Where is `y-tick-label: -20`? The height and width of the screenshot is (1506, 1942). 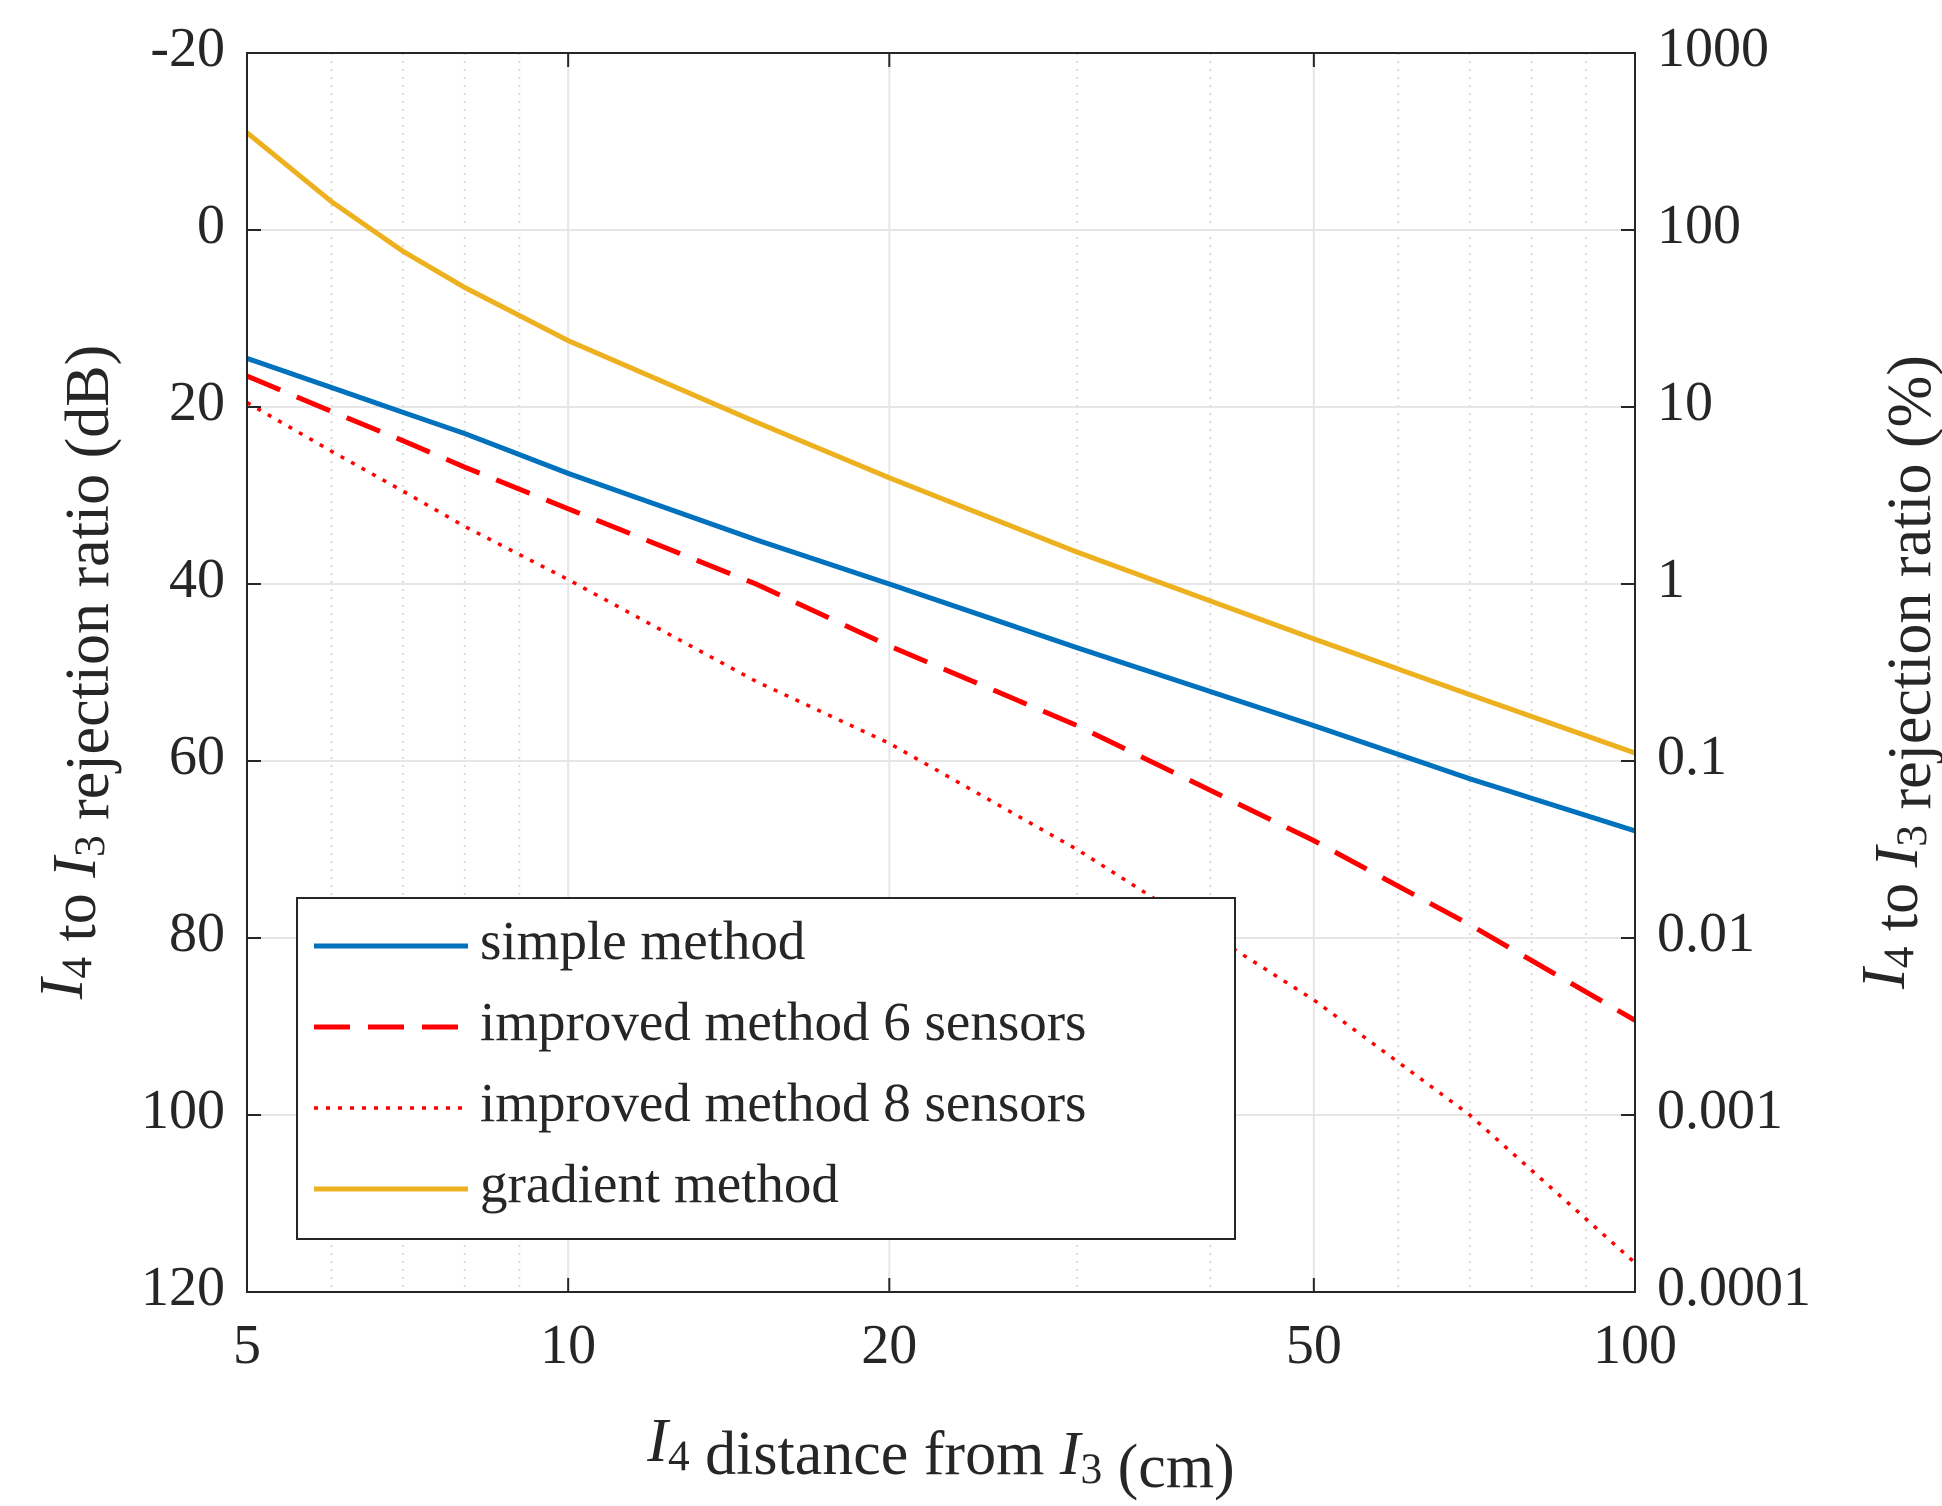
y-tick-label: -20 is located at coordinates (187, 48).